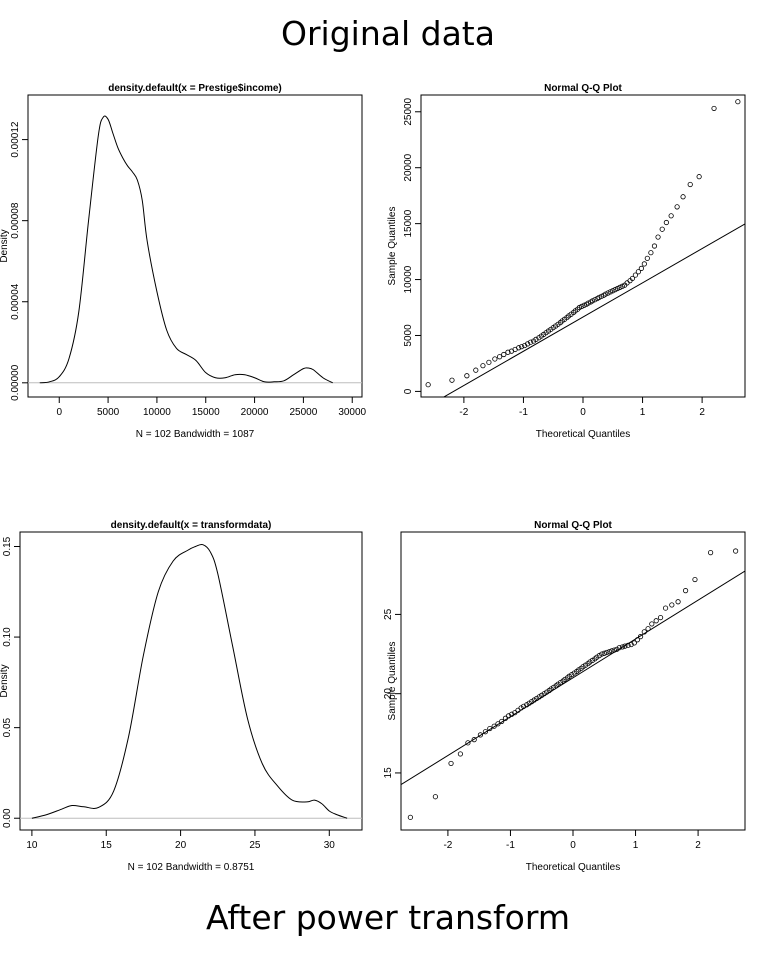  What do you see at coordinates (206, 412) in the screenshot?
I see `x-tick-label: 15000` at bounding box center [206, 412].